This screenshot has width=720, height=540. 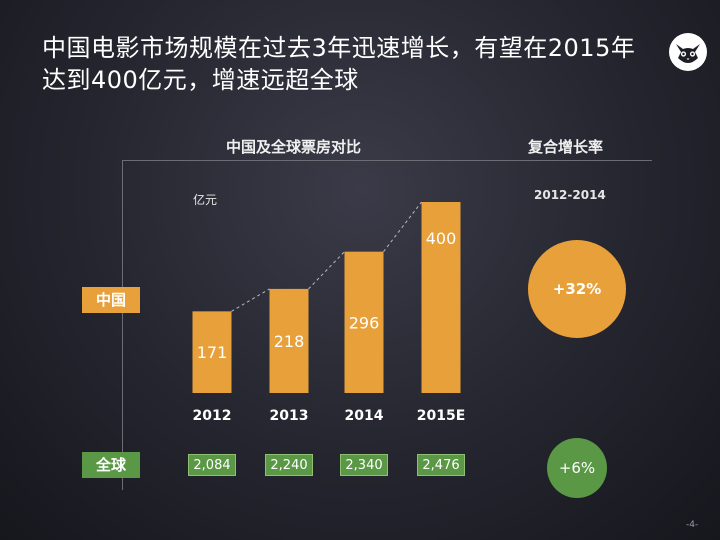 What do you see at coordinates (212, 465) in the screenshot?
I see `global-value-2012: 2,084` at bounding box center [212, 465].